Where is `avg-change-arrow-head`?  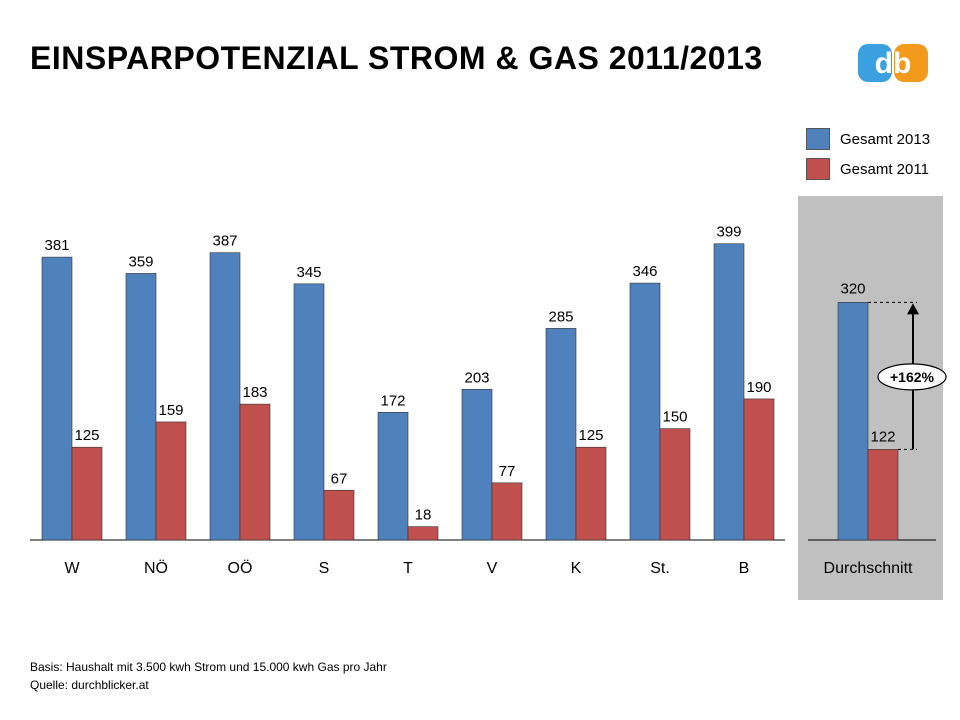 avg-change-arrow-head is located at coordinates (913, 309).